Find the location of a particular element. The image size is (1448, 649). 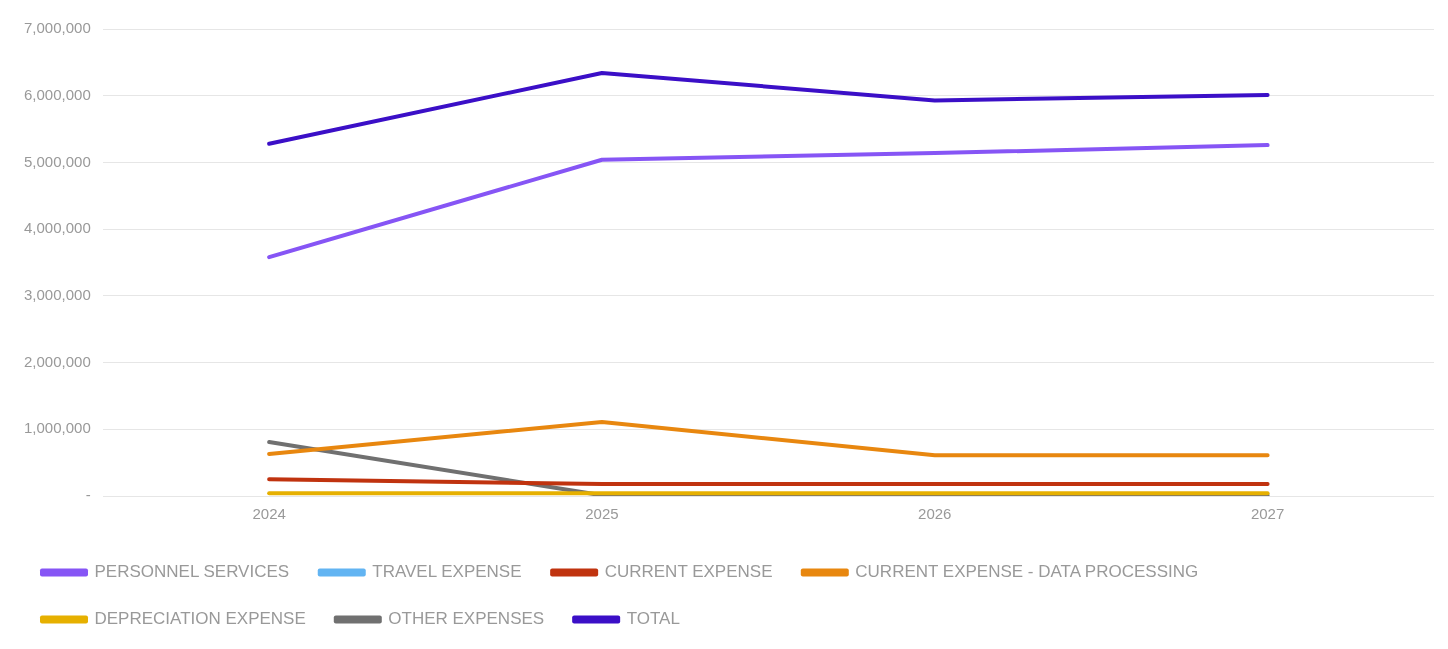

x-tick-label: 2025 is located at coordinates (602, 514).